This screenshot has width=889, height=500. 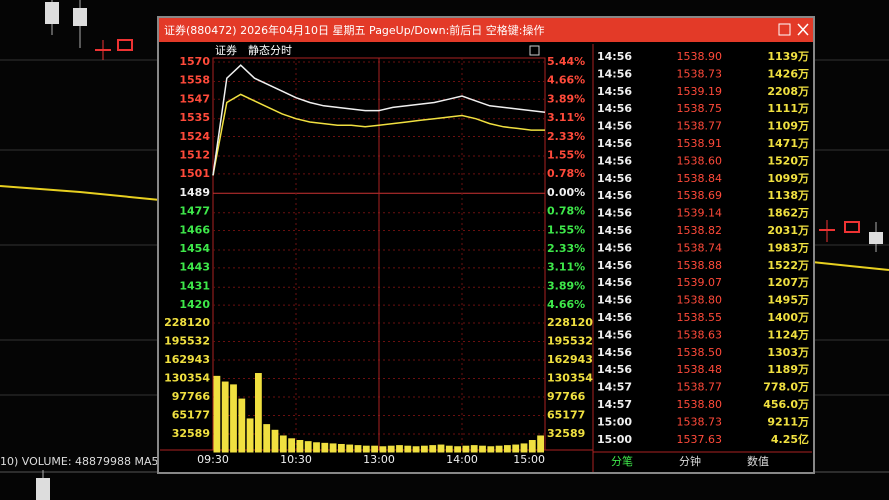 I want to click on time-label: 15:00, so click(x=529, y=459).